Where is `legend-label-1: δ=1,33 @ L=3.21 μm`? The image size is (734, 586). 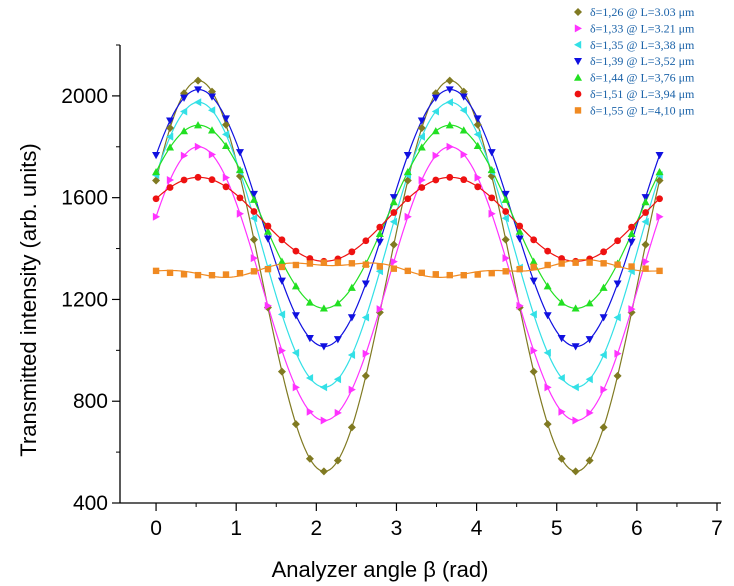
legend-label-1: δ=1,33 @ L=3.21 μm is located at coordinates (642, 28).